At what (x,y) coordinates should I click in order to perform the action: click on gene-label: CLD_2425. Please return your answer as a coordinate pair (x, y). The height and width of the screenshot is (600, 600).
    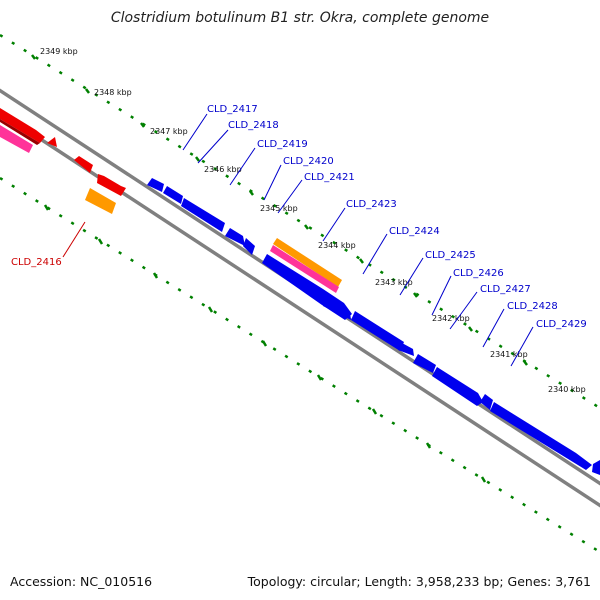
    Looking at the image, I should click on (450, 255).